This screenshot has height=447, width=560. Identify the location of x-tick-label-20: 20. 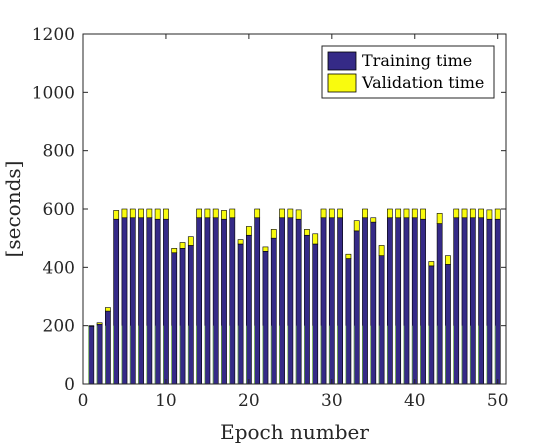
(249, 401).